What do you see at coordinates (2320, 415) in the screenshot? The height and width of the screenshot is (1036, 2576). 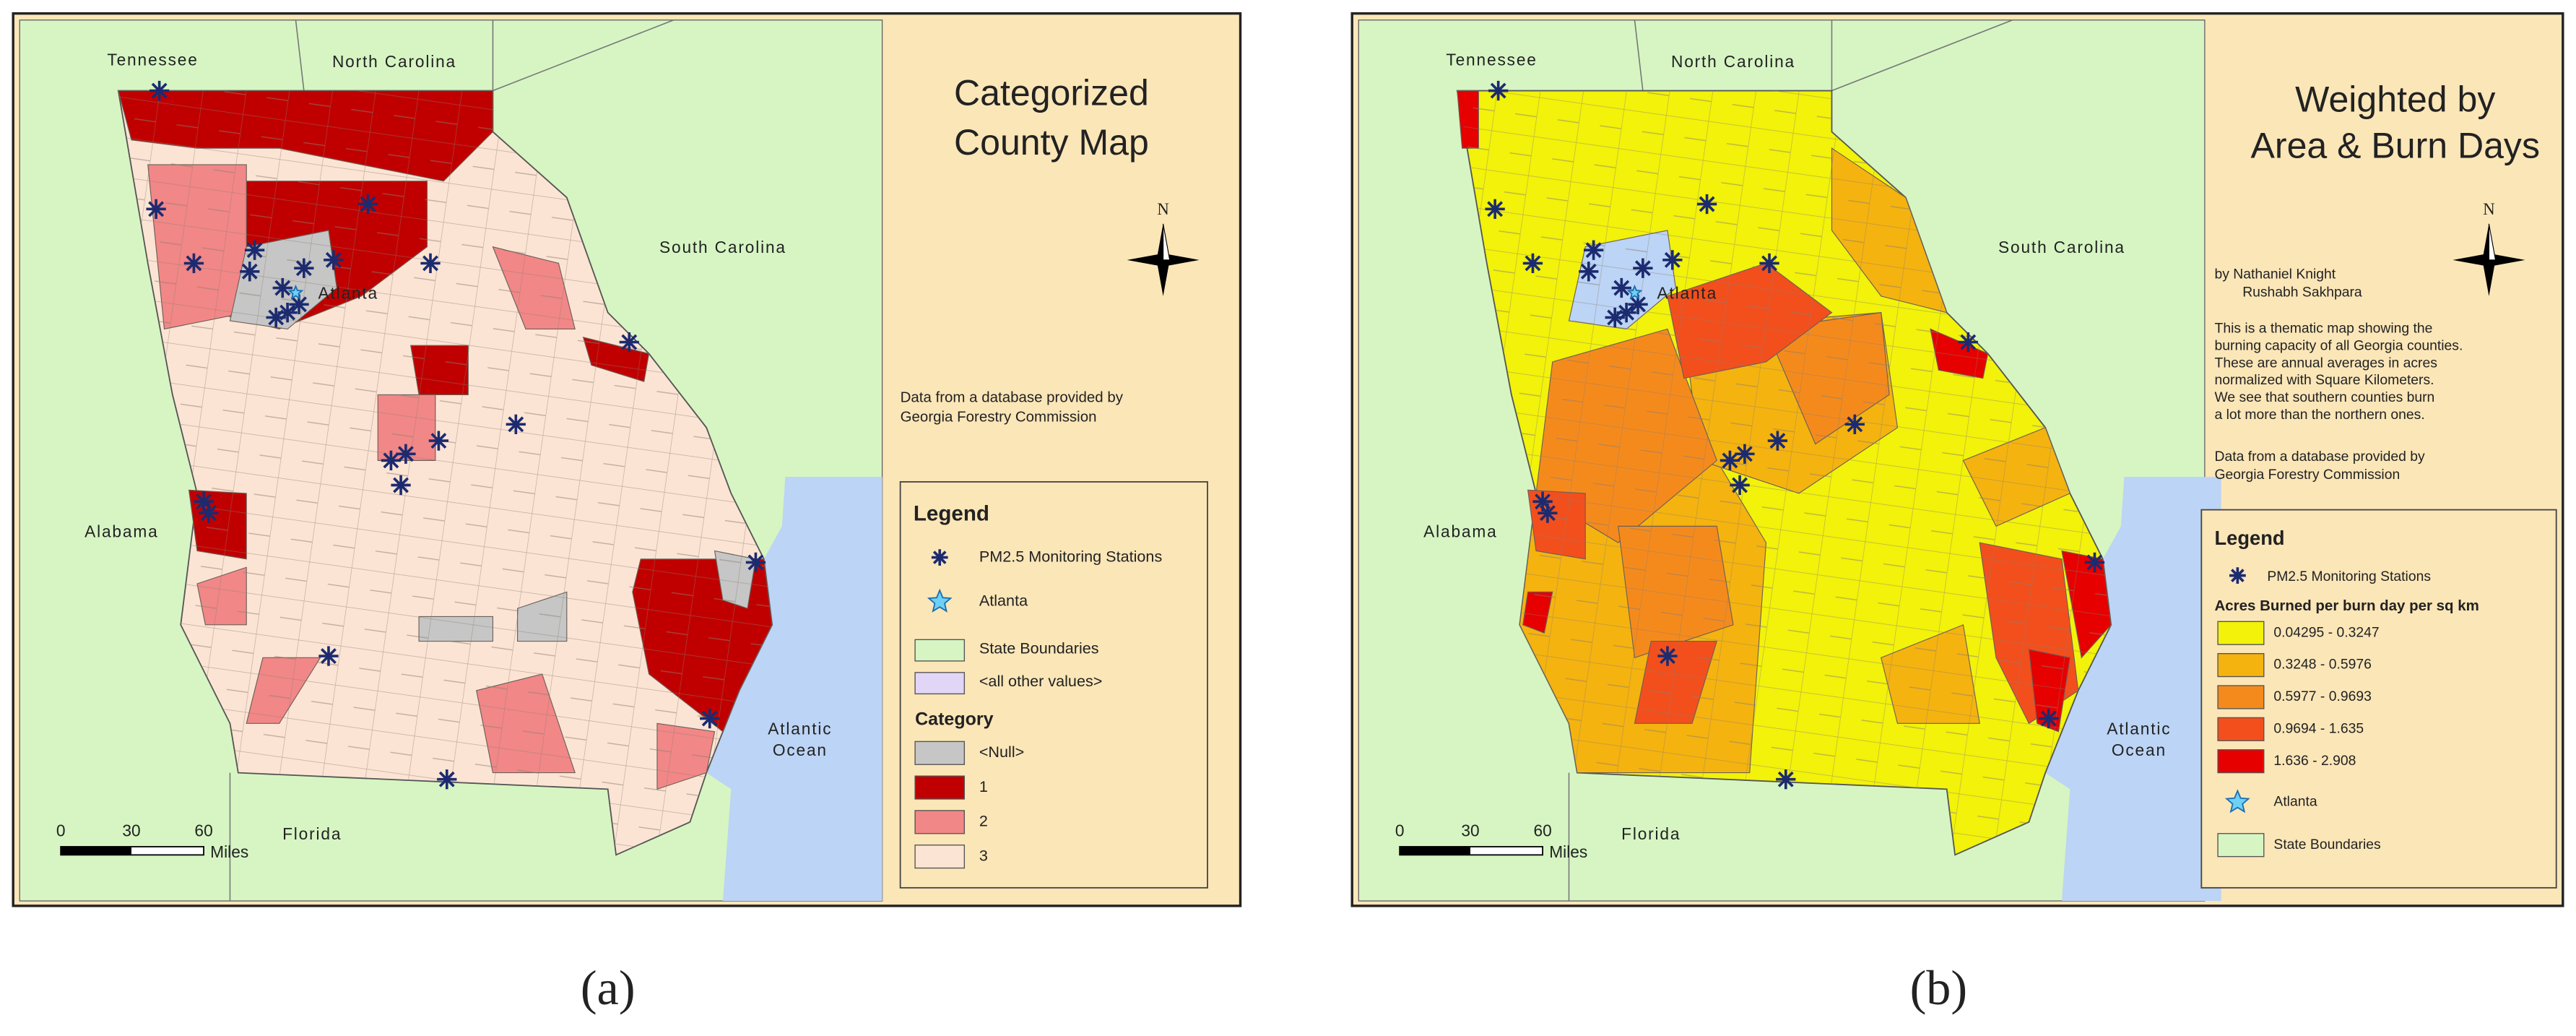 I see `description: a lot more than the northern ones.` at bounding box center [2320, 415].